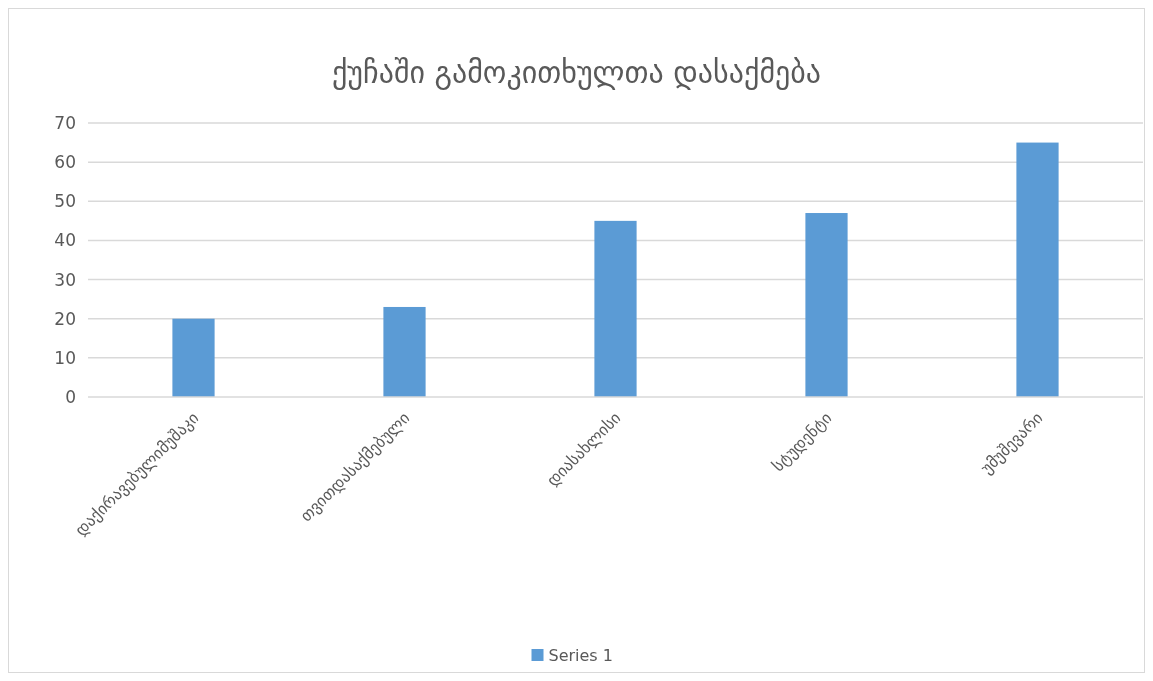 The height and width of the screenshot is (681, 1153). What do you see at coordinates (65, 279) in the screenshot?
I see `y-tick-label: 30` at bounding box center [65, 279].